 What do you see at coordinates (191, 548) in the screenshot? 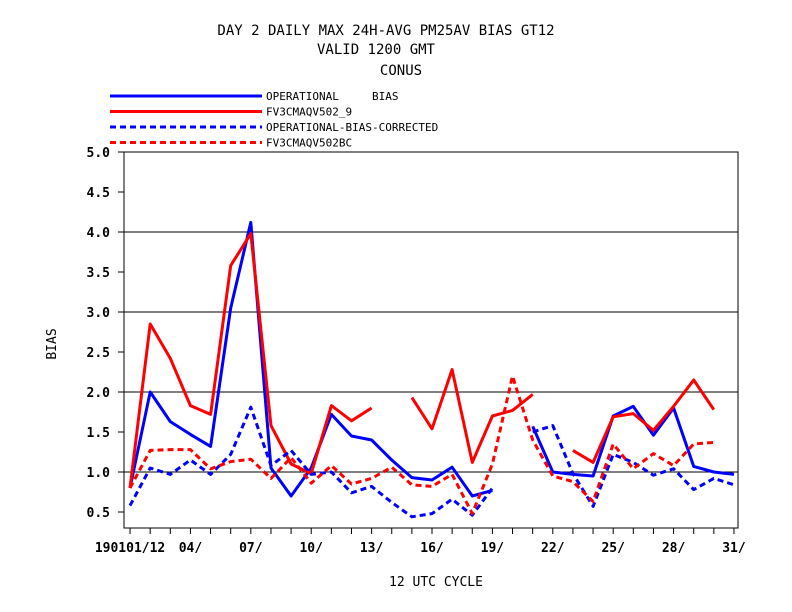
I see `x-tick-label: 04/` at bounding box center [191, 548].